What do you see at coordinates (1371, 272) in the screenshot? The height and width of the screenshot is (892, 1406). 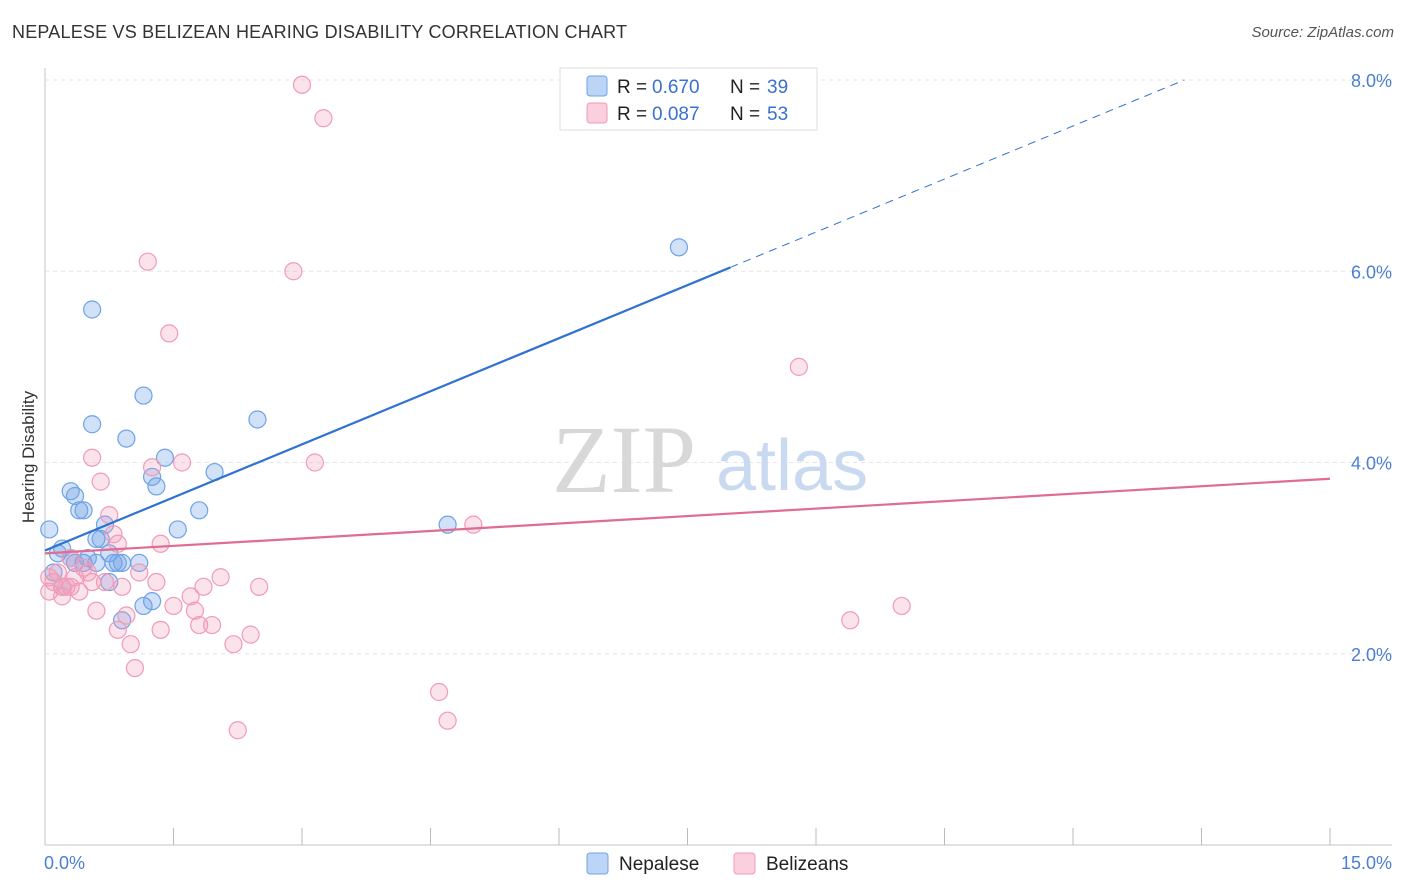 I see `y-tick-label: 6.0%` at bounding box center [1371, 272].